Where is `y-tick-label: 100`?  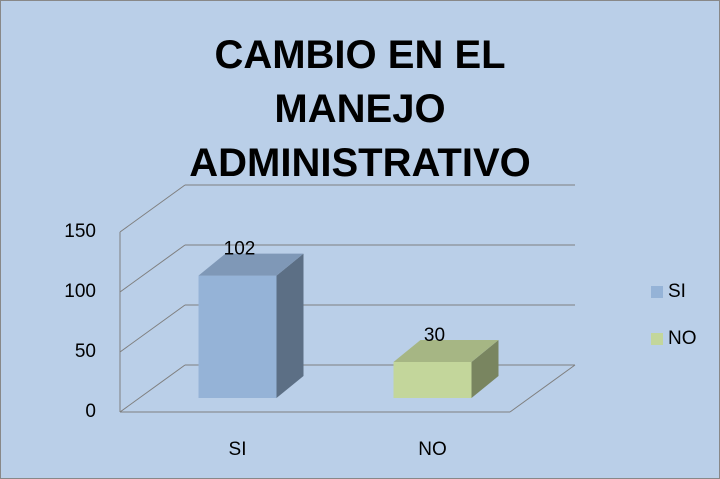 y-tick-label: 100 is located at coordinates (80, 291).